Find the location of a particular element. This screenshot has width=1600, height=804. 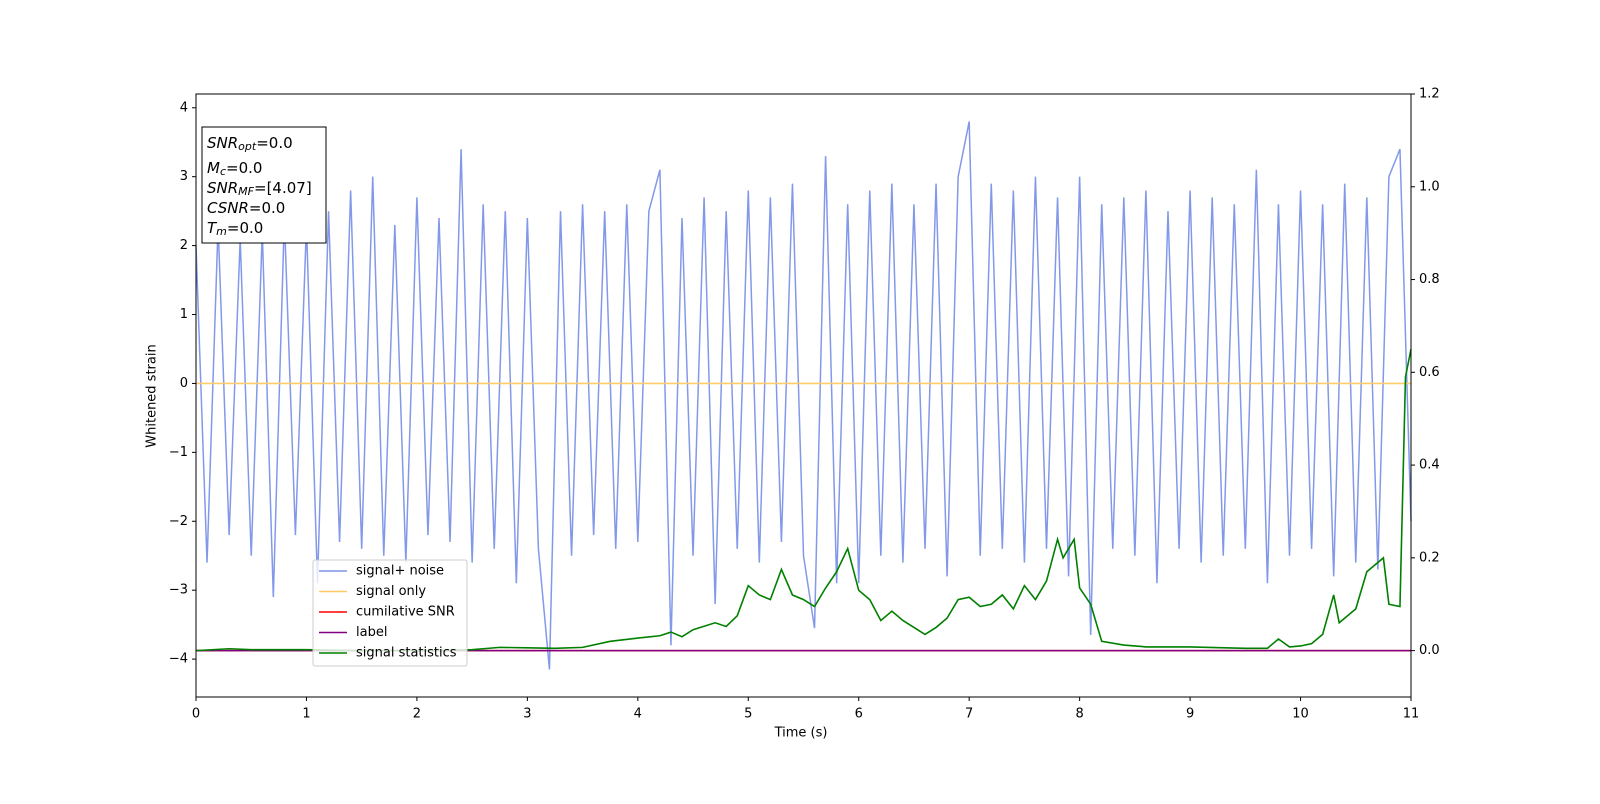

x-tick-label: 2 is located at coordinates (417, 714).